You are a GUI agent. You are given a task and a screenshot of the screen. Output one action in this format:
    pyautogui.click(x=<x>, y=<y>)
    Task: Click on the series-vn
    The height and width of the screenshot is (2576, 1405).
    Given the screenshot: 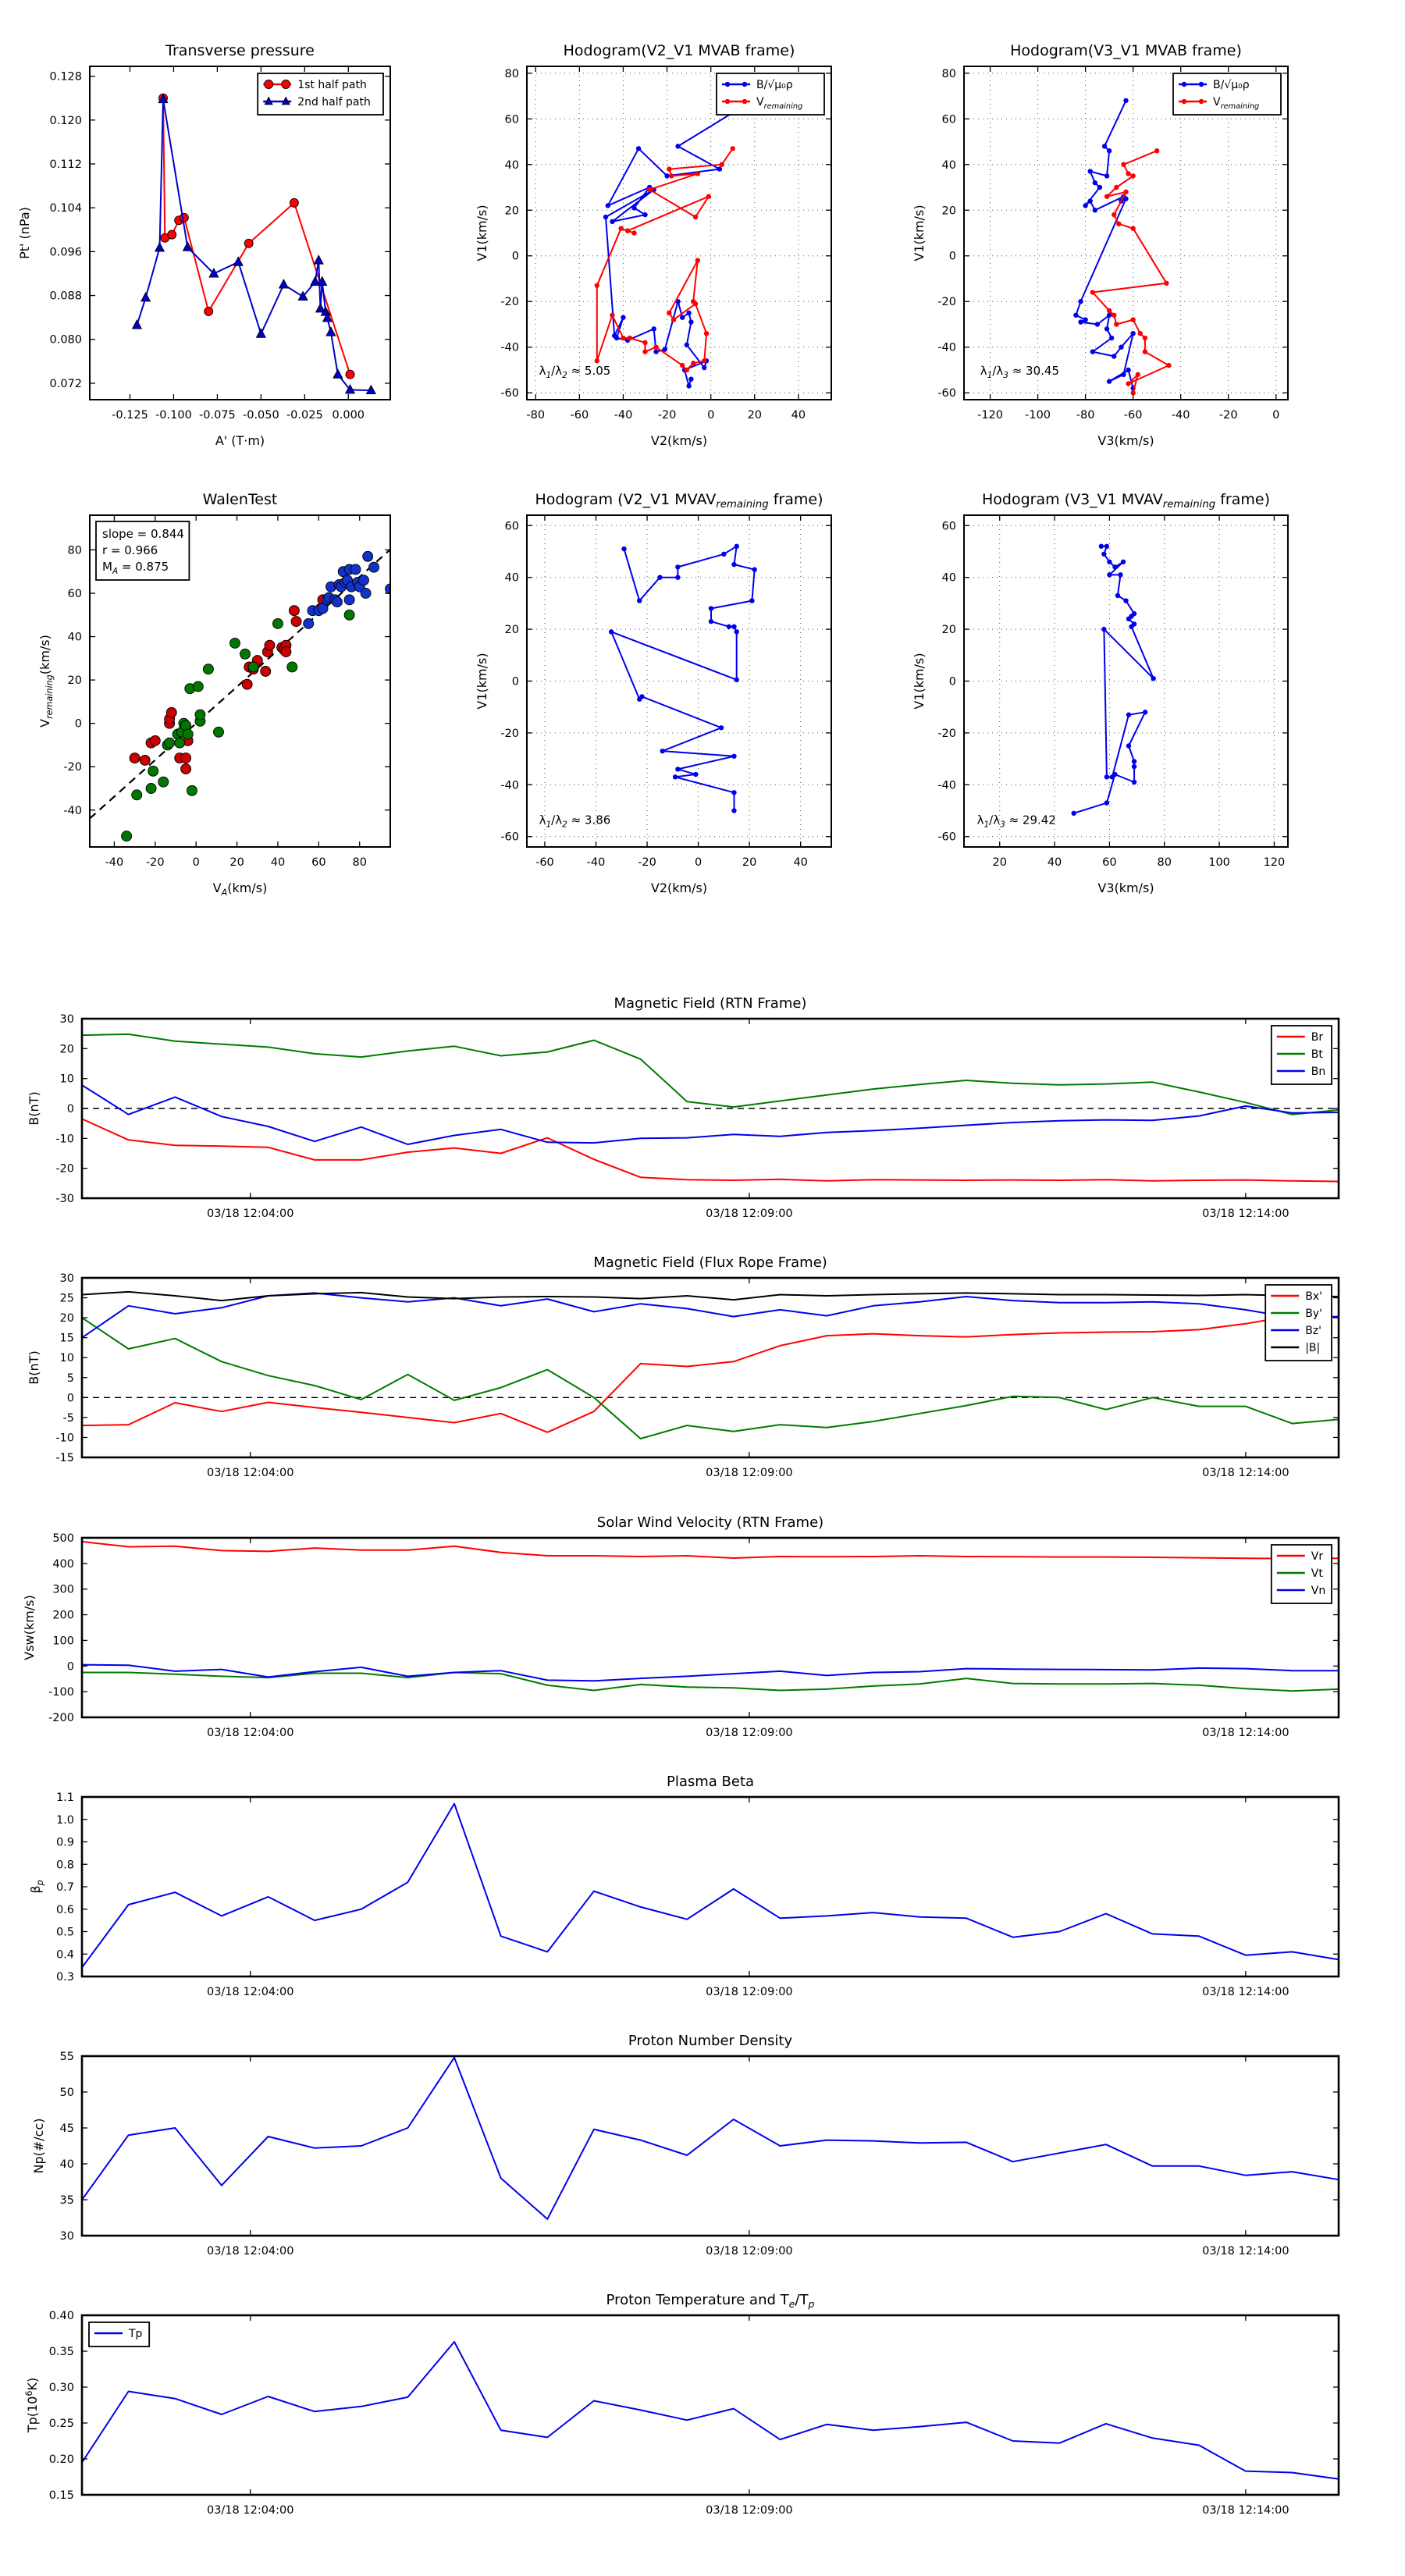 What is the action you would take?
    pyautogui.click(x=710, y=1672)
    